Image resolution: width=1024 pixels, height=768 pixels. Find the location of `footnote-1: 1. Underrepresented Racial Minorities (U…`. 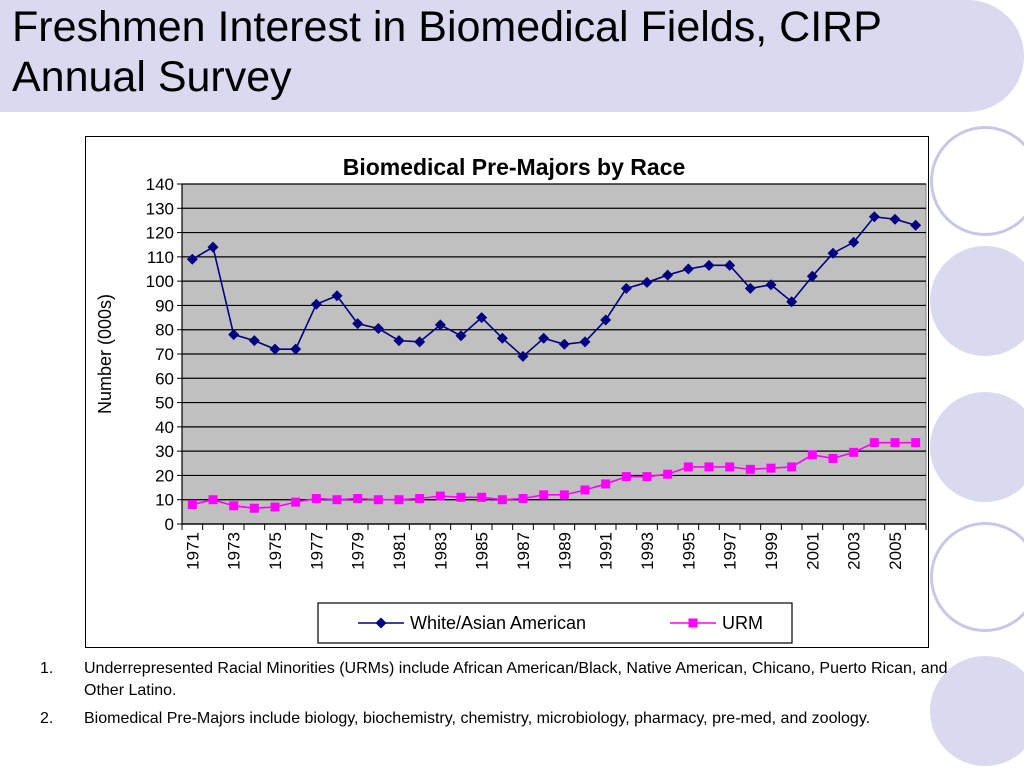

footnote-1: 1. Underrepresented Racial Minorities (U… is located at coordinates (505, 680).